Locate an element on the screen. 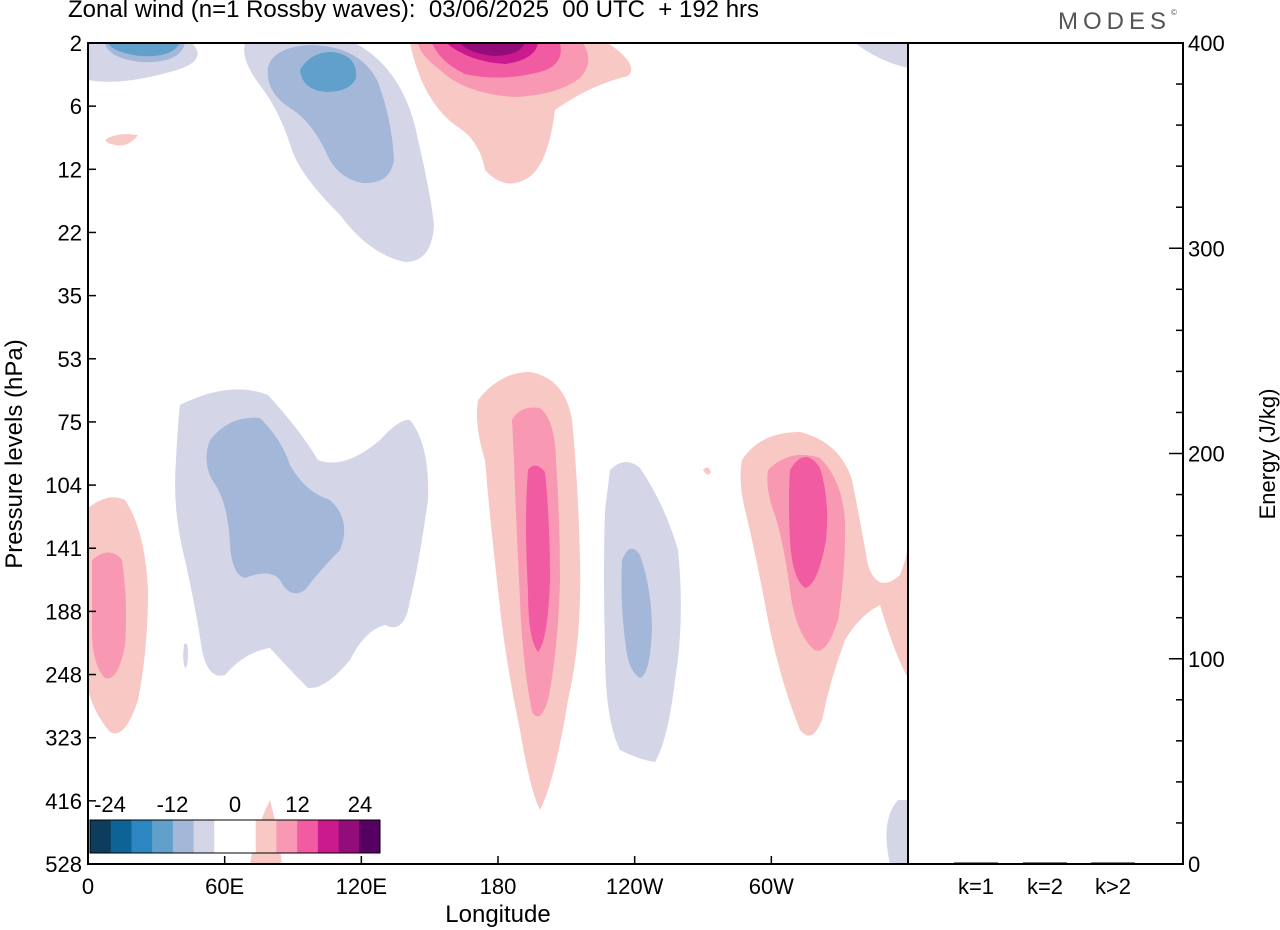  pos-top-180-max is located at coordinates (492, 49).